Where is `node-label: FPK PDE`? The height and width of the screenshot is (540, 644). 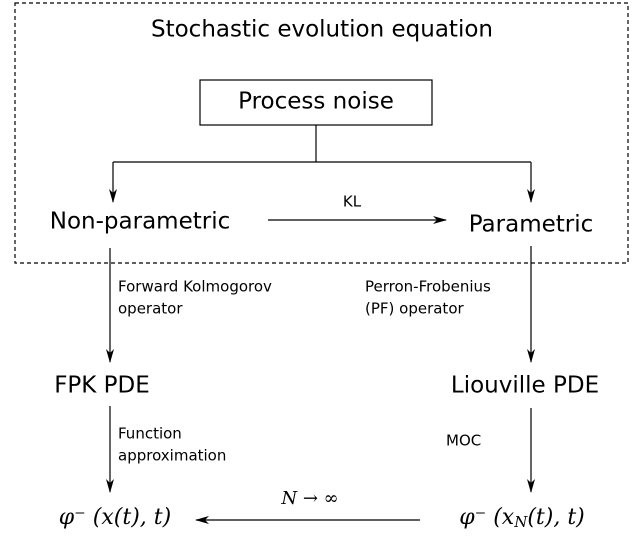
node-label: FPK PDE is located at coordinates (102, 386).